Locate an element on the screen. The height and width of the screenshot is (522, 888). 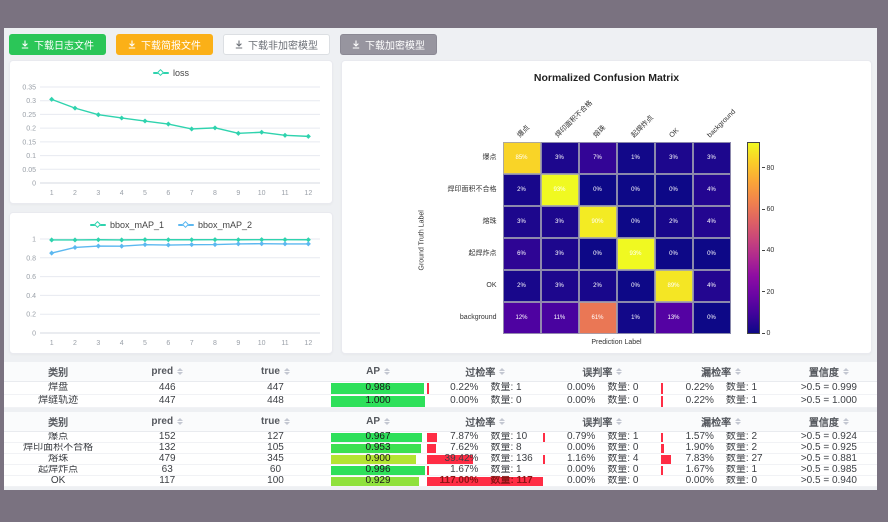
rate-count: 数量: 4 is located at coordinates (623, 459).